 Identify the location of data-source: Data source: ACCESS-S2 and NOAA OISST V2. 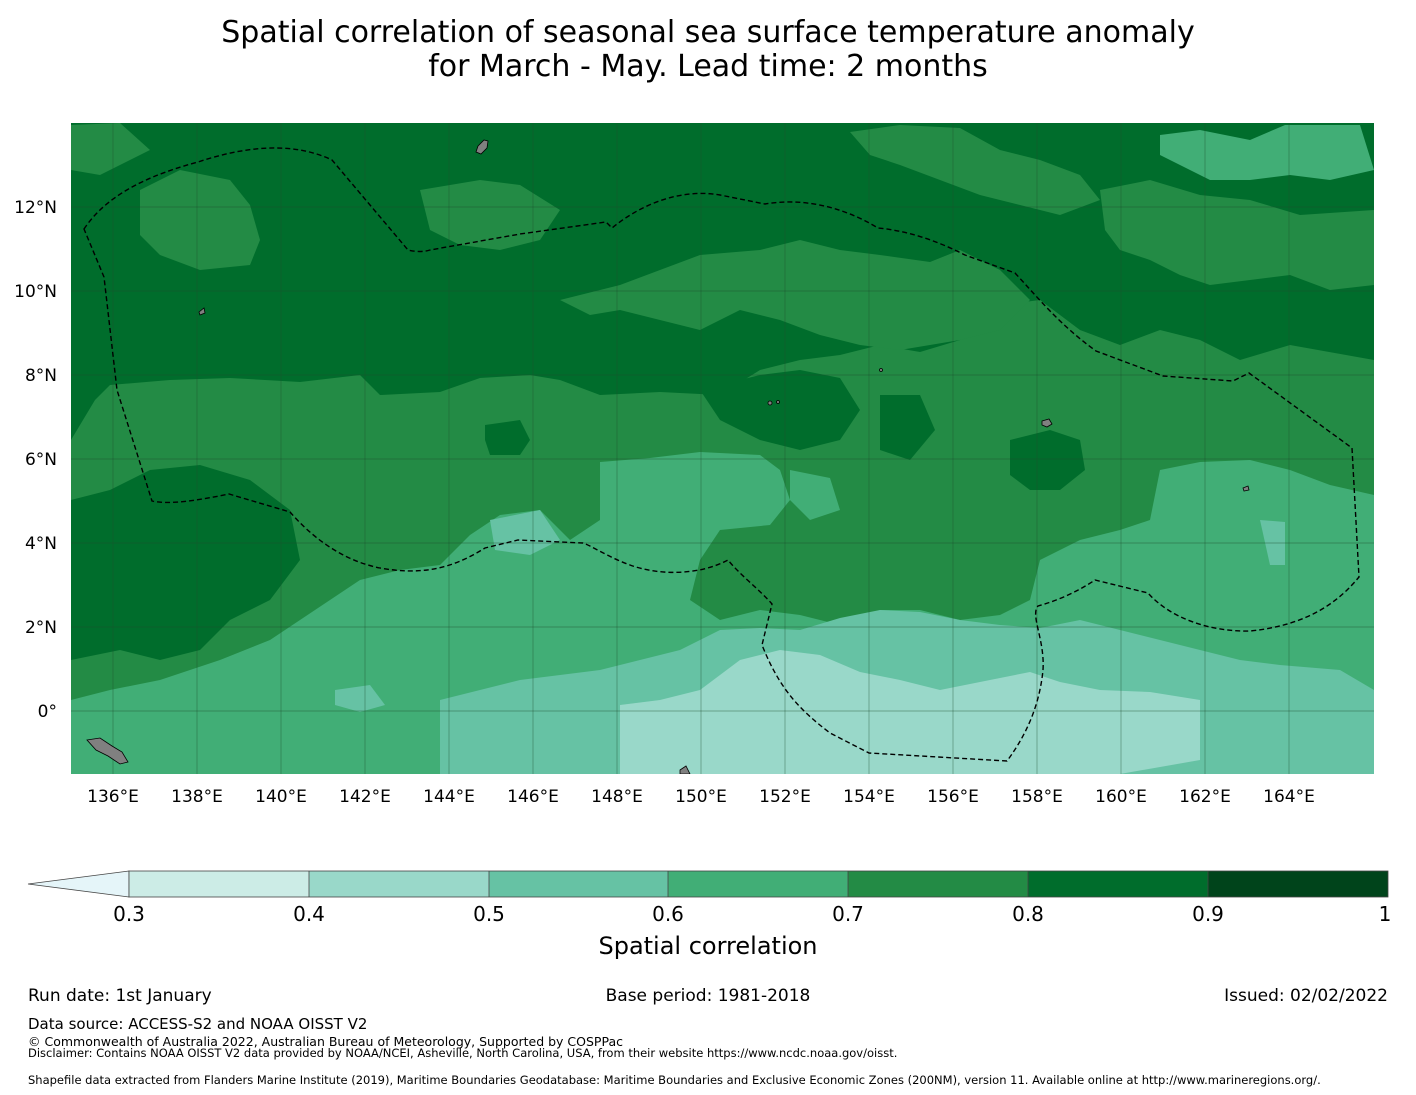
(198, 1024).